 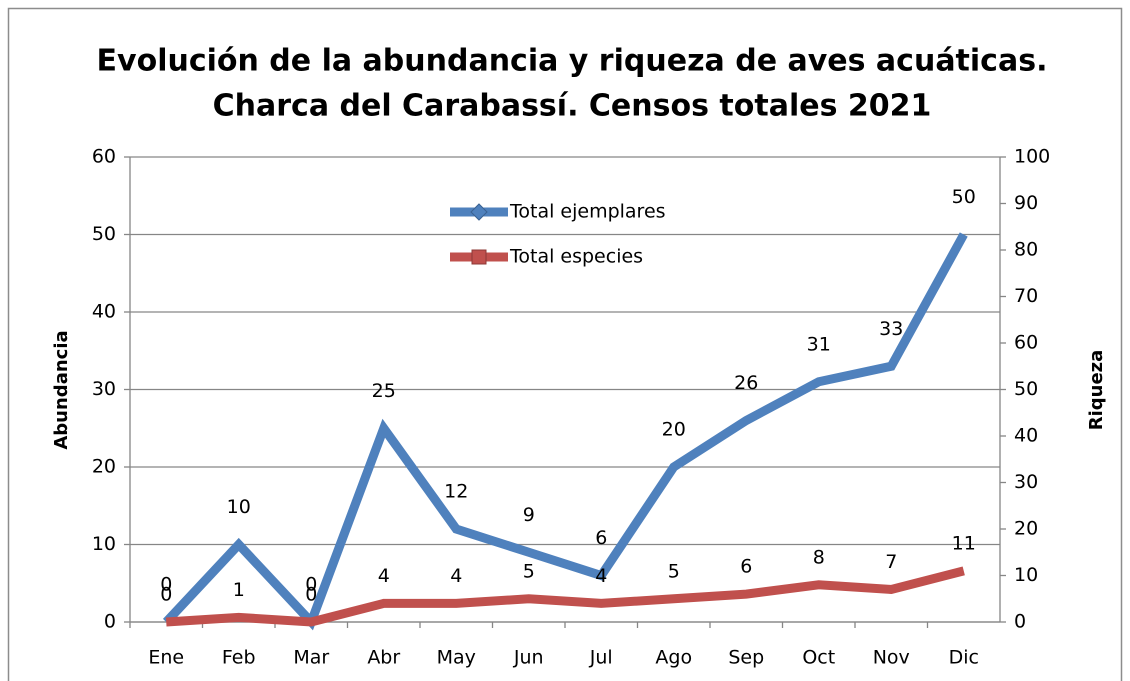 What do you see at coordinates (110, 622) in the screenshot?
I see `y-tick-label: 0` at bounding box center [110, 622].